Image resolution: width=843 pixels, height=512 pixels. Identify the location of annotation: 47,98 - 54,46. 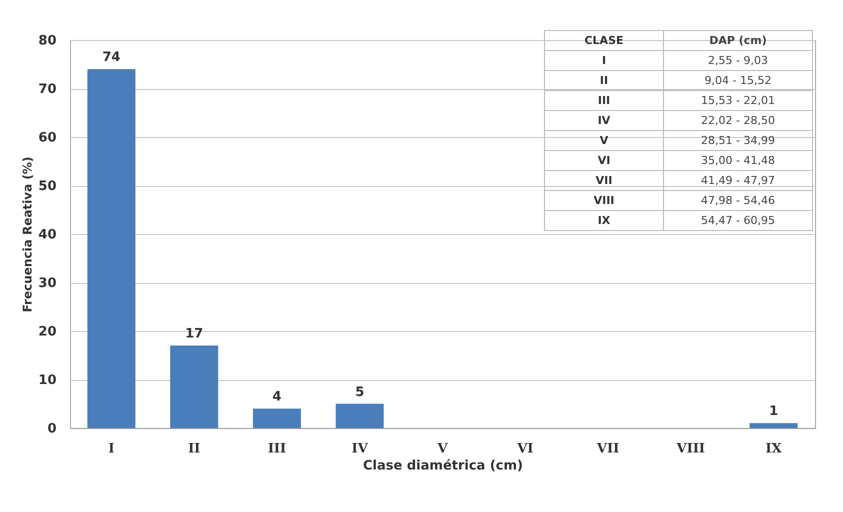
(738, 200).